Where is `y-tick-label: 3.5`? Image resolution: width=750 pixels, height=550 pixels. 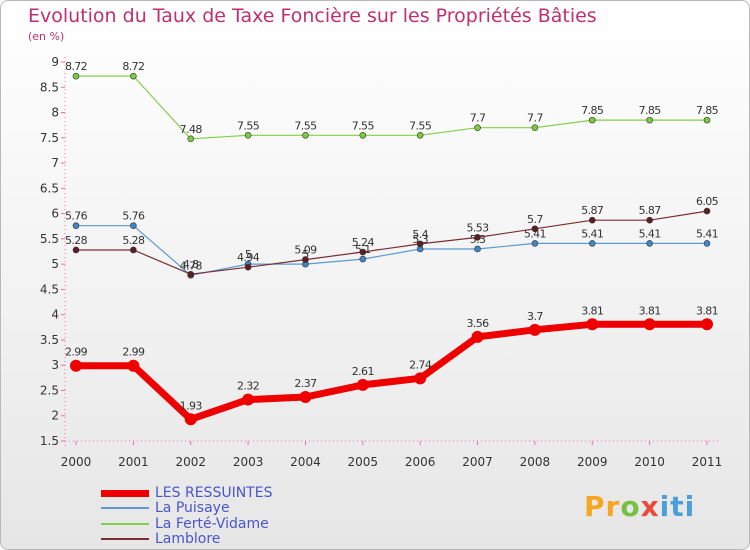 y-tick-label: 3.5 is located at coordinates (49, 340).